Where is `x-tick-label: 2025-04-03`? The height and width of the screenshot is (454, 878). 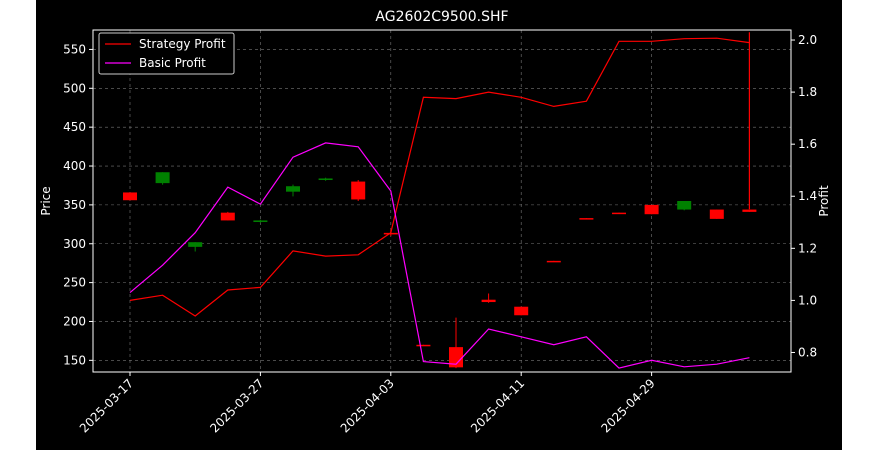
x-tick-label: 2025-04-03 is located at coordinates (367, 405).